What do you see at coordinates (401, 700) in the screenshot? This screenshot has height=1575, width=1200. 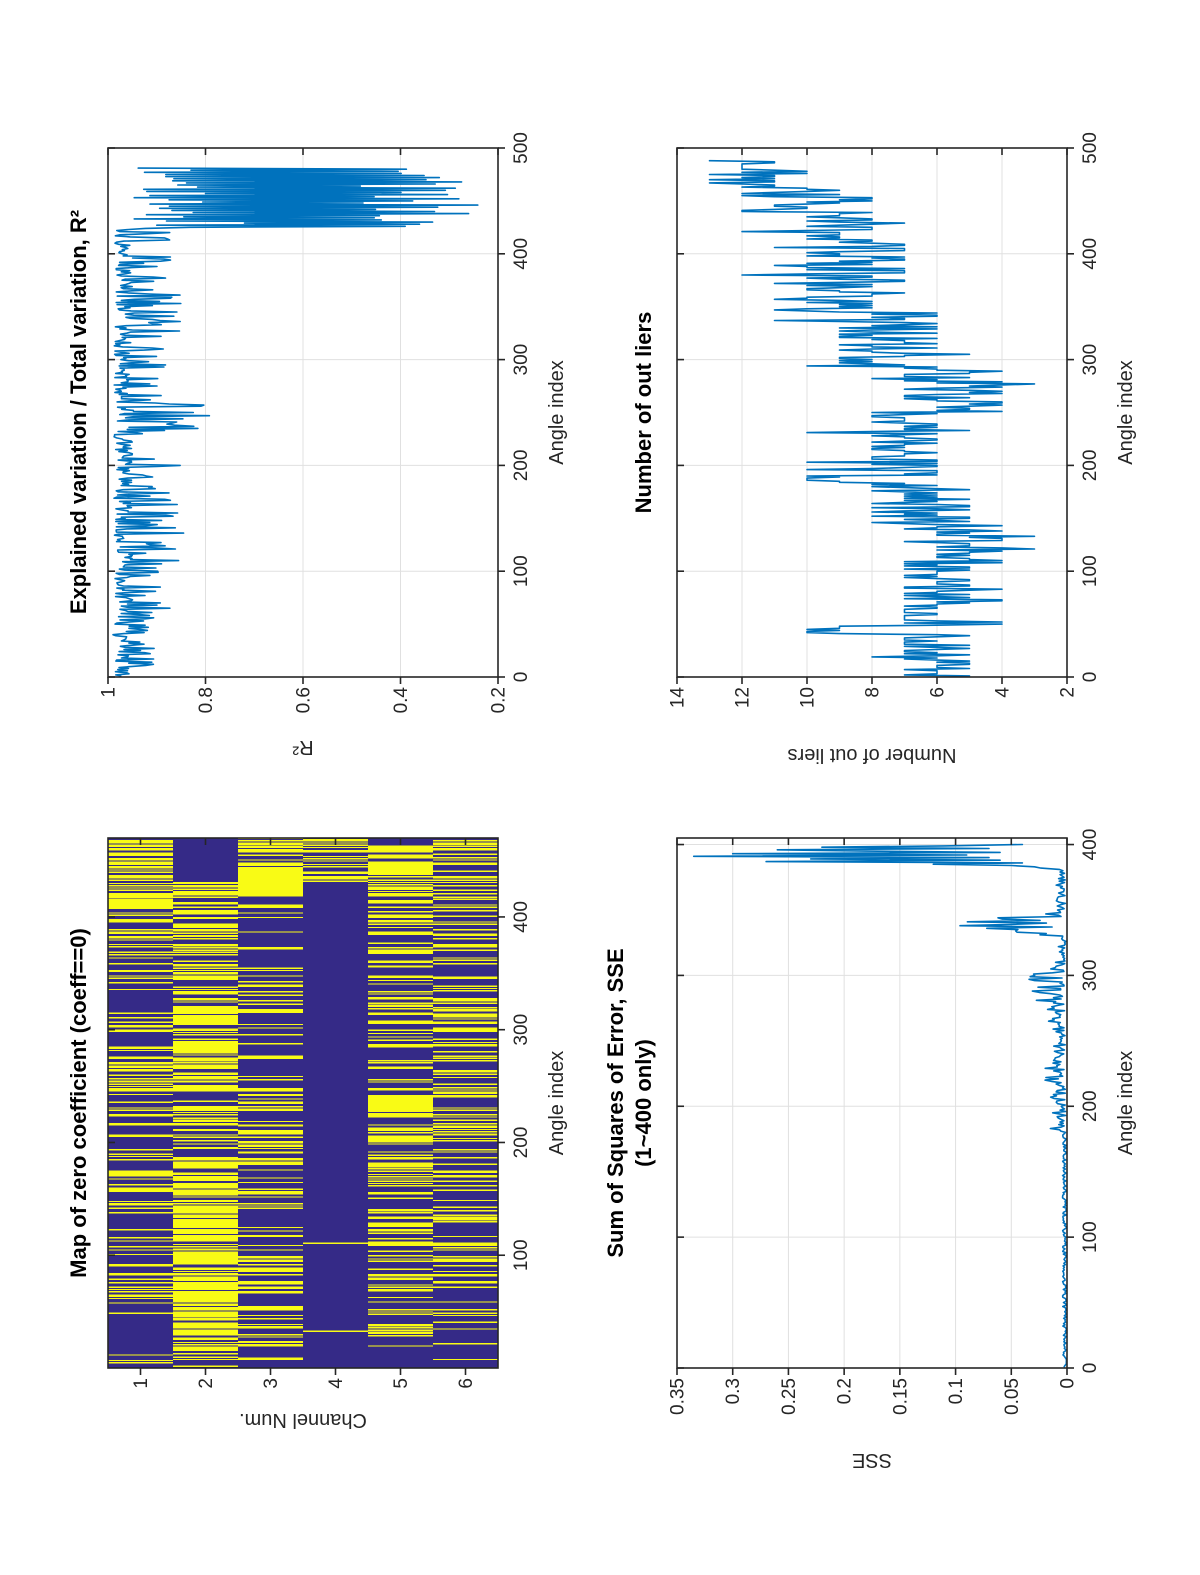 I see `r2-ytick-label: 0.4` at bounding box center [401, 700].